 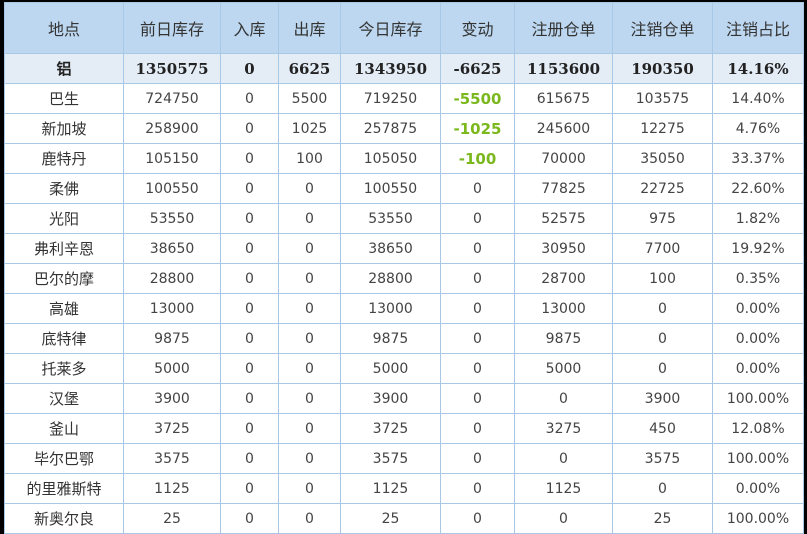 What do you see at coordinates (172, 28) in the screenshot?
I see `header-prev-stock: 前日库存` at bounding box center [172, 28].